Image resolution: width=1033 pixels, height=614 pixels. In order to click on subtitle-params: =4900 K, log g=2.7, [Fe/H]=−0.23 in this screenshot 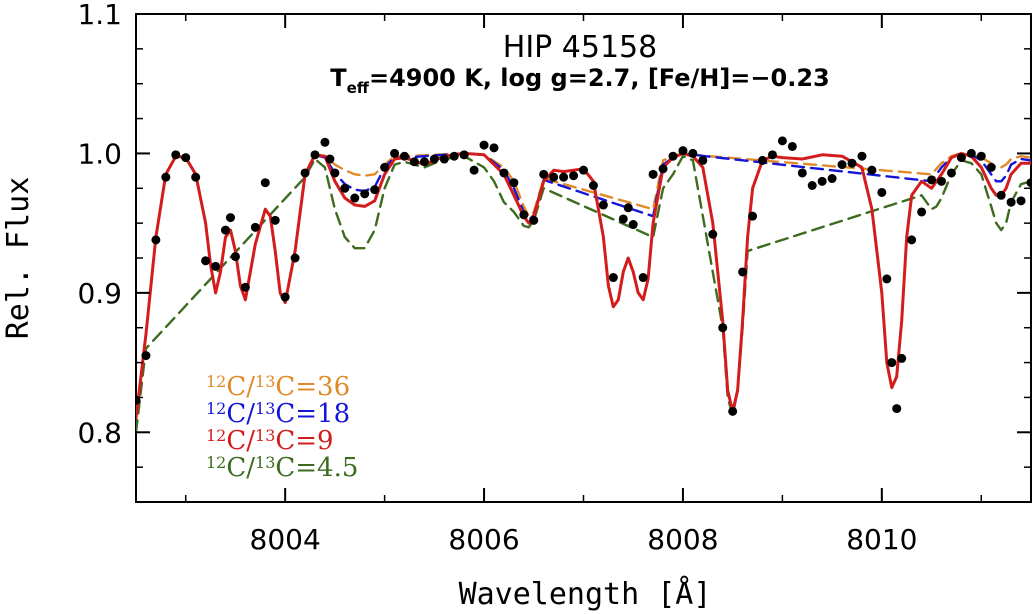, I will do `click(599, 78)`.